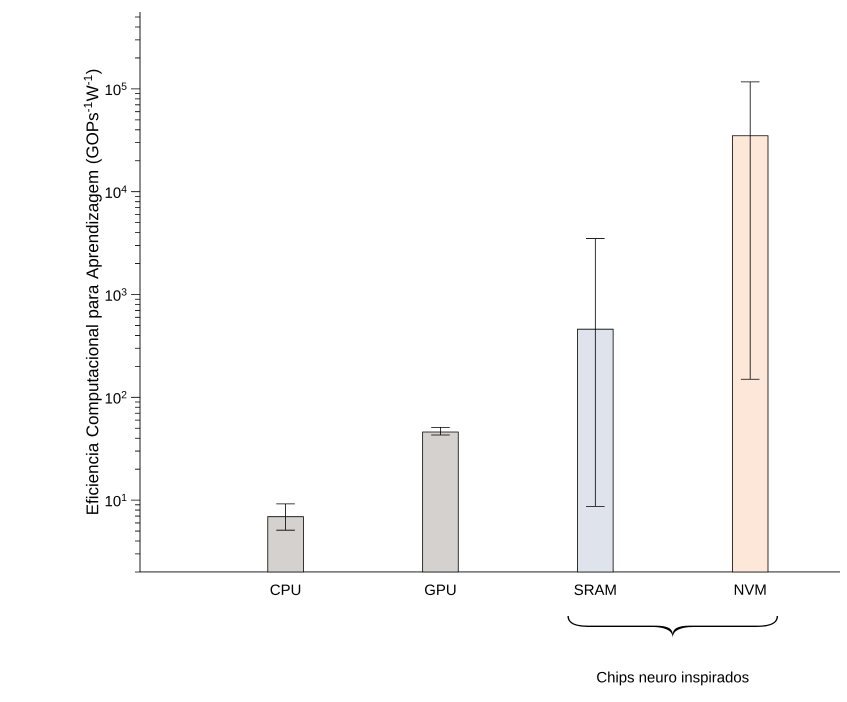  I want to click on y-axis-title: Eficiencia Computacional para Aprendizagem (GOPs$^{-1}$W$^{-1}$), so click(93, 292).